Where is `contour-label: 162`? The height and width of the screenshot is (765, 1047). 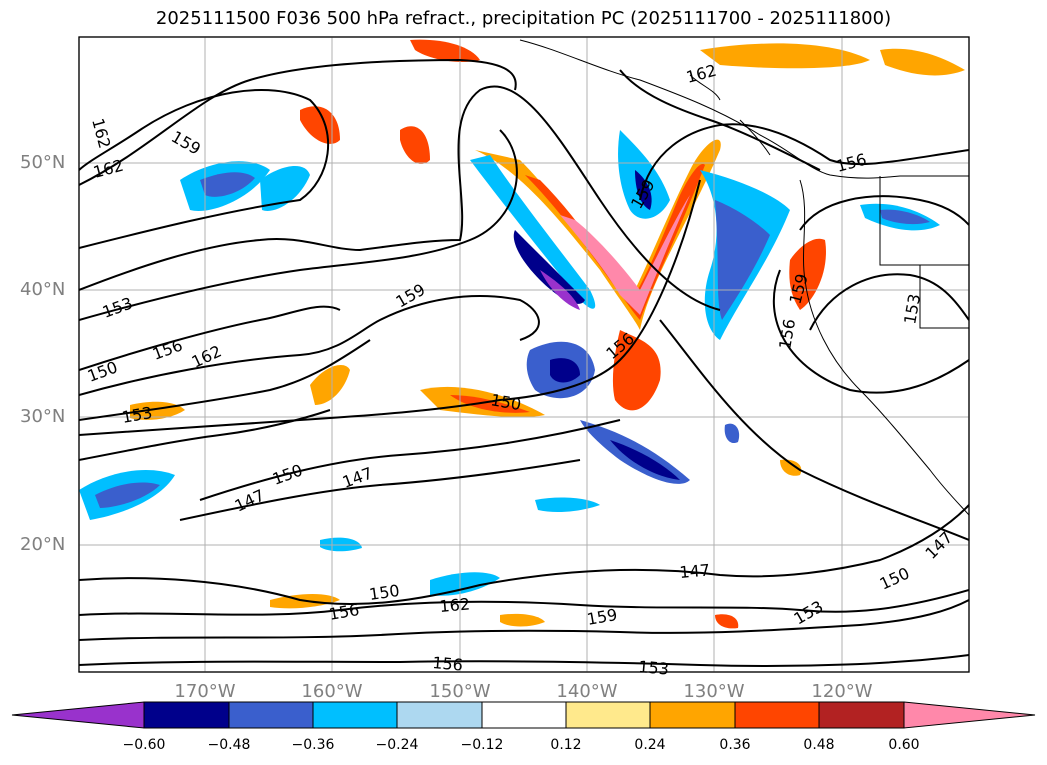
contour-label: 162 is located at coordinates (455, 605).